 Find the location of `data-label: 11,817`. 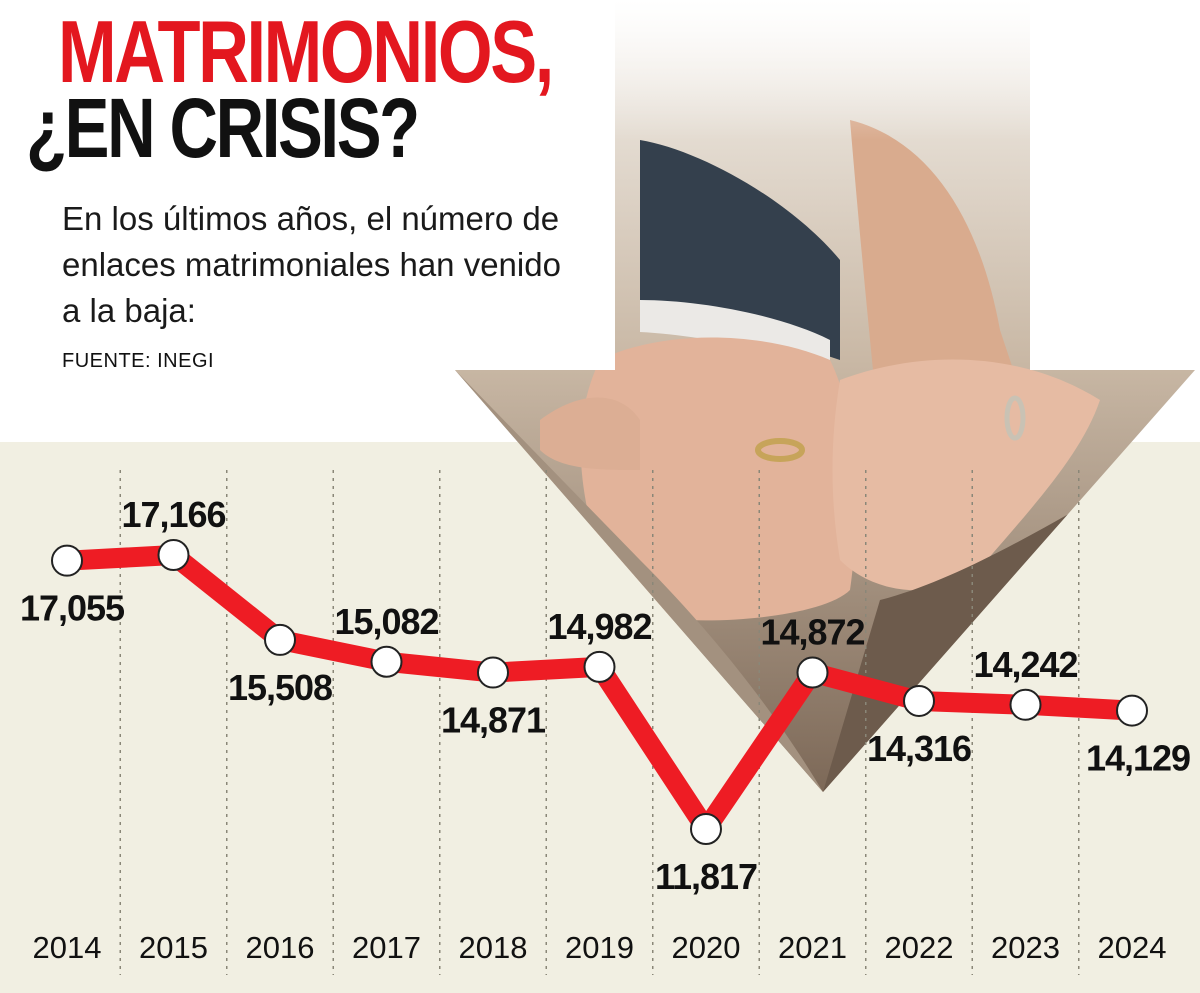

data-label: 11,817 is located at coordinates (706, 876).